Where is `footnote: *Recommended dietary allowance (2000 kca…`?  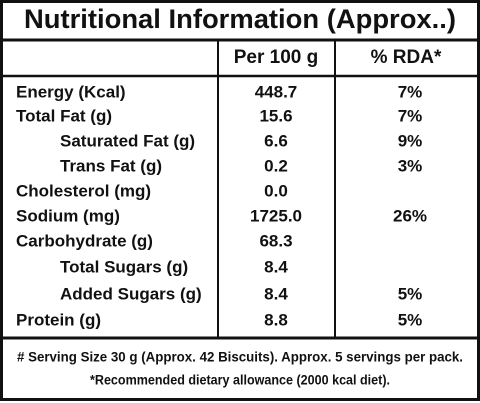
footnote: *Recommended dietary allowance (2000 kca… is located at coordinates (240, 380).